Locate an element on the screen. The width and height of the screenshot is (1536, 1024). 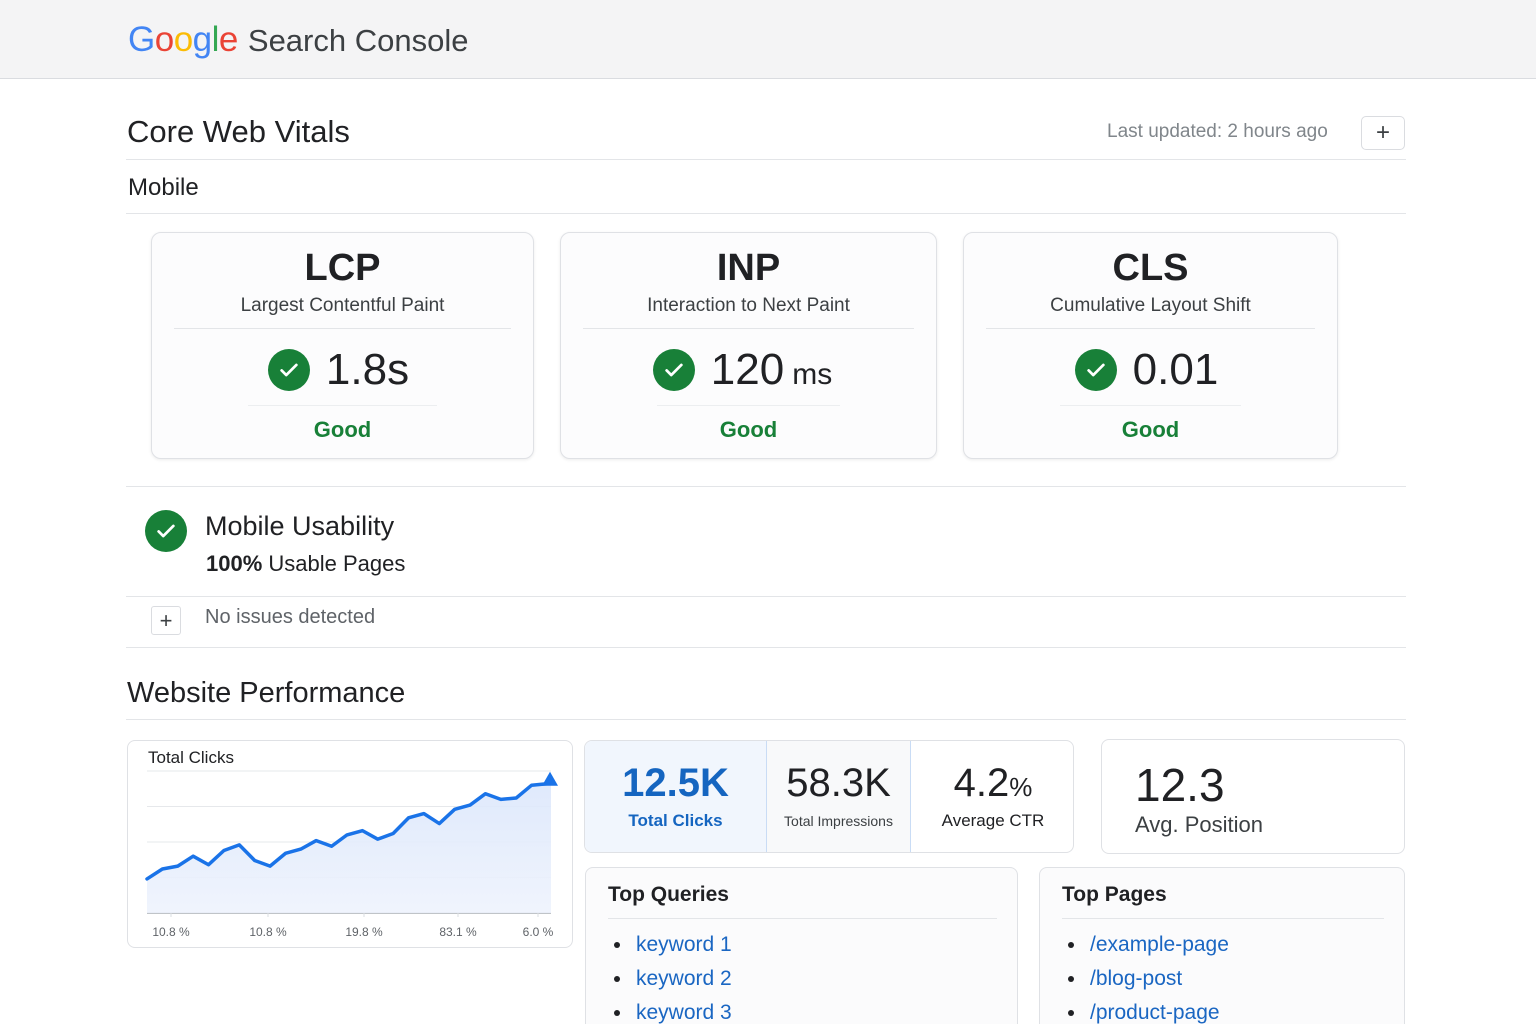
top-queries-list: keyword 1 keyword 2 keyword 3 is located at coordinates (673, 976).